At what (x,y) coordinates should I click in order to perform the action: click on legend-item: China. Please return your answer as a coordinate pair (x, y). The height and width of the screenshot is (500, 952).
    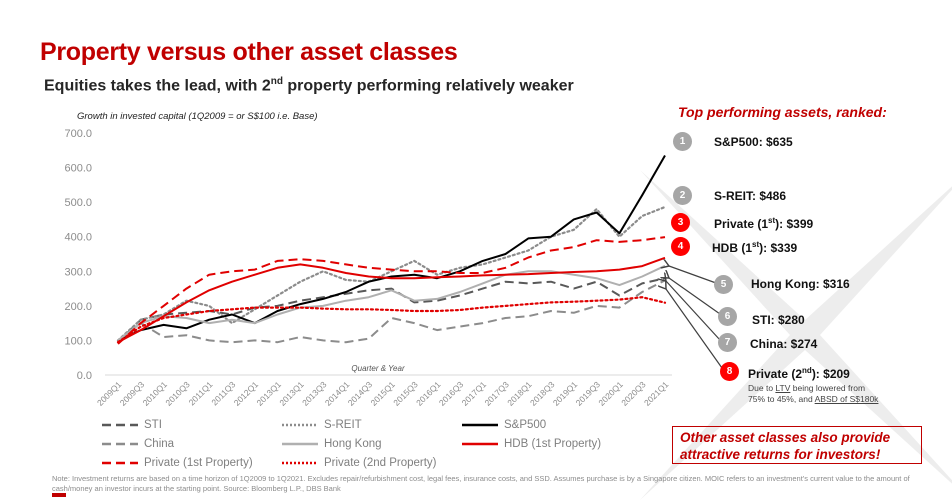
    Looking at the image, I should click on (137, 444).